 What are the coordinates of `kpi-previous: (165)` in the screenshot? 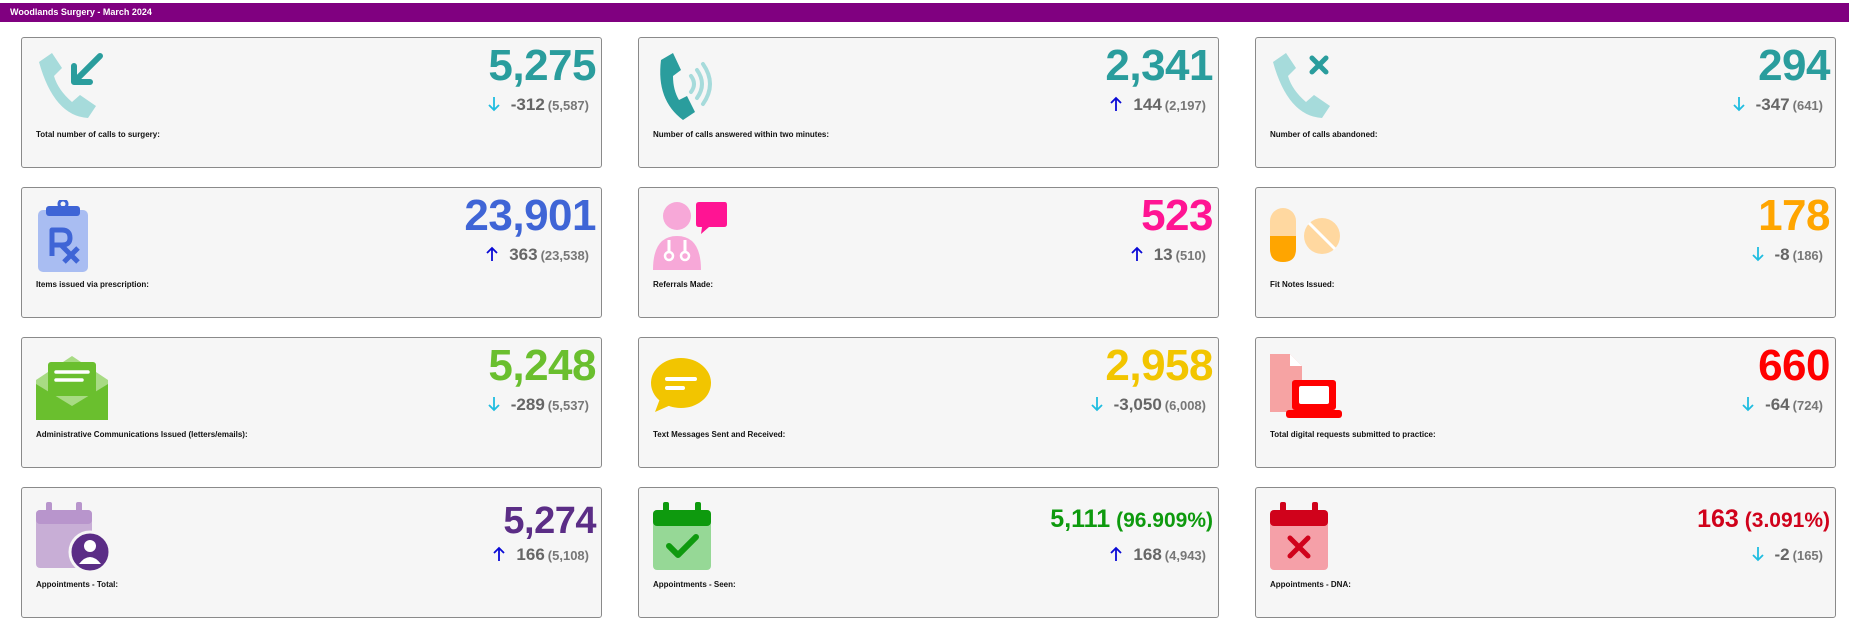 It's located at (1807, 555).